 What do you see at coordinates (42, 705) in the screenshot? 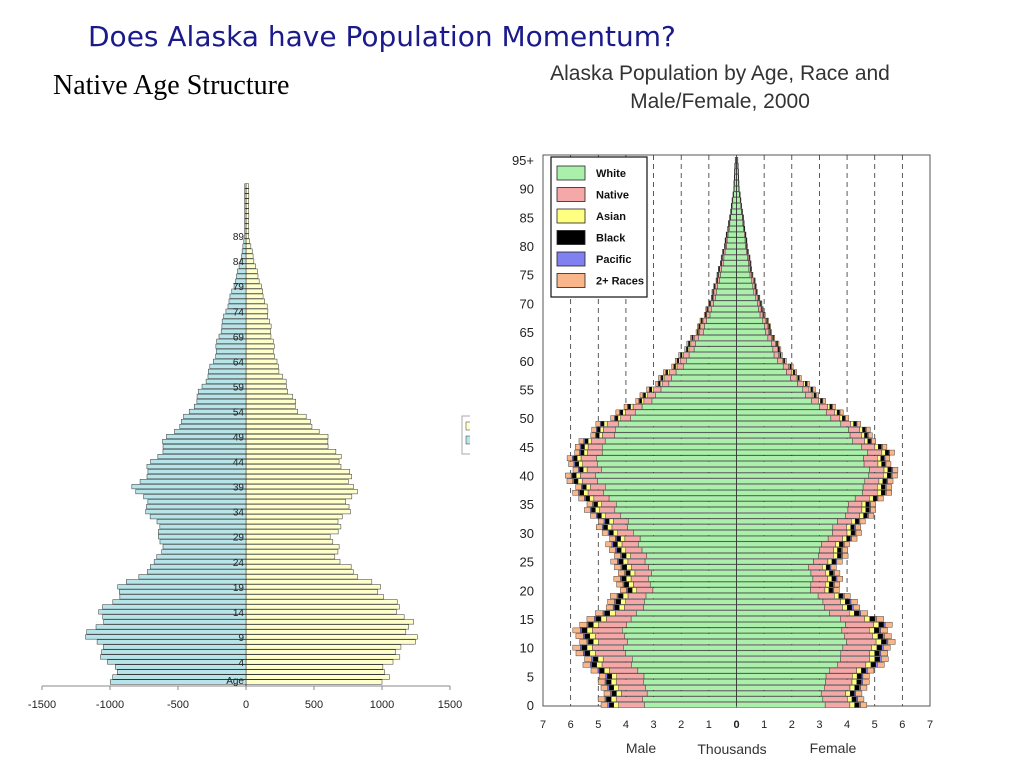
I see `x-tick-label: -1500` at bounding box center [42, 705].